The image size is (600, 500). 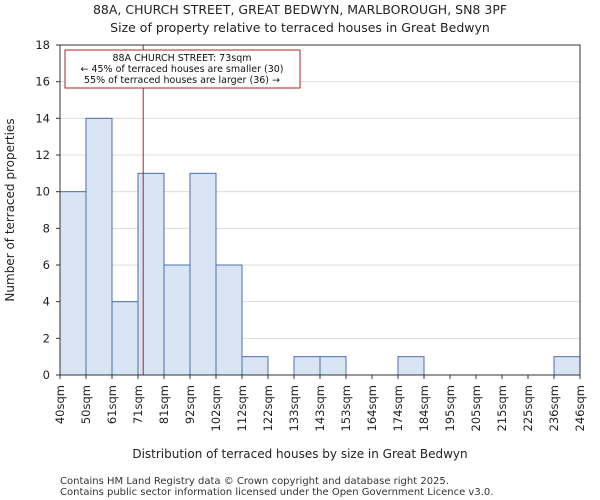 I want to click on annotation-line-3: 55% of terraced houses are larger (36) →, so click(x=182, y=80).